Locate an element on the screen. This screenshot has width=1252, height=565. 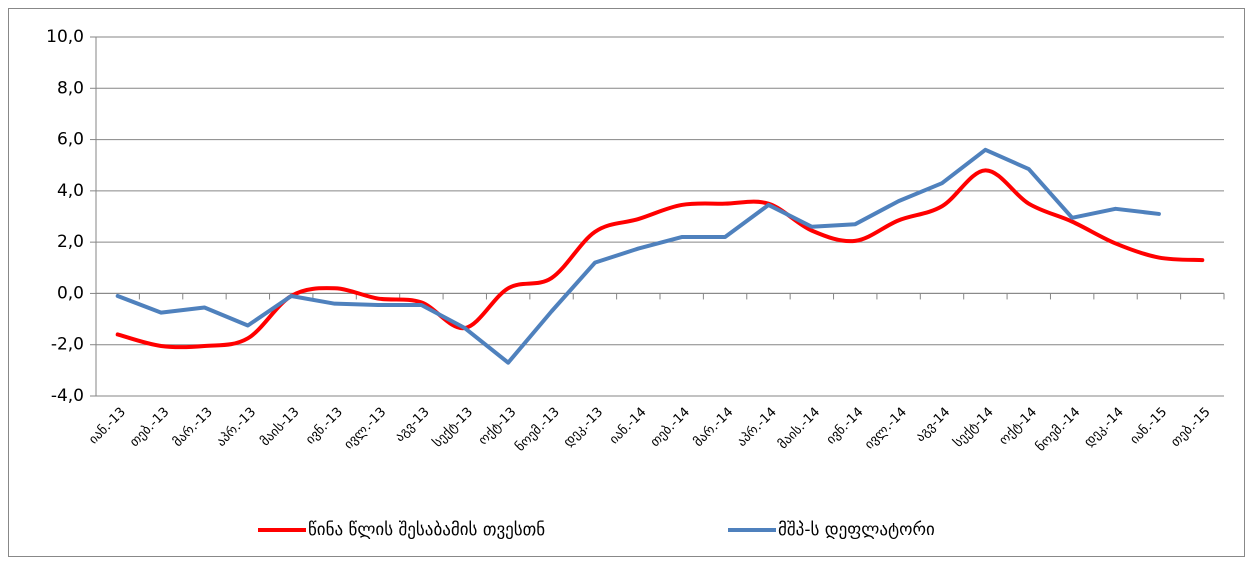
y-tick-label: -2,0 is located at coordinates (67, 345).